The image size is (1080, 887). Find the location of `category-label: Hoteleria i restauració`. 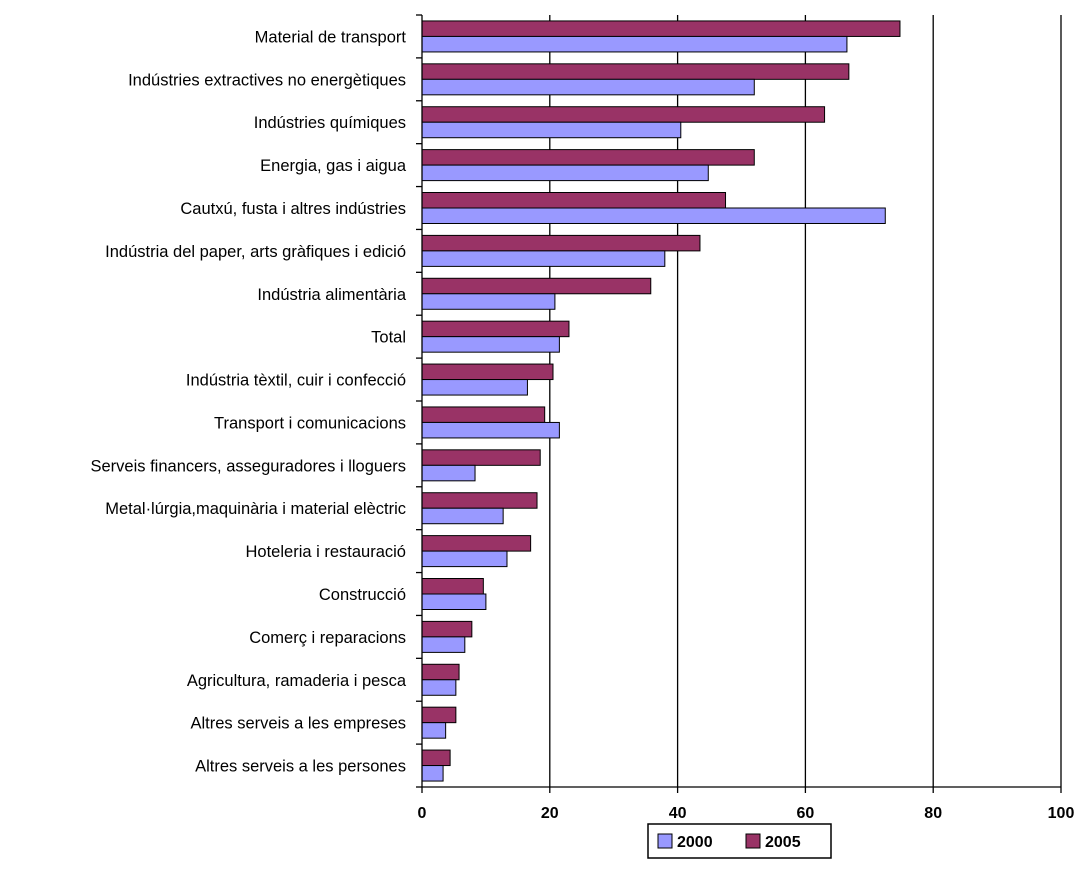

category-label: Hoteleria i restauració is located at coordinates (326, 552).